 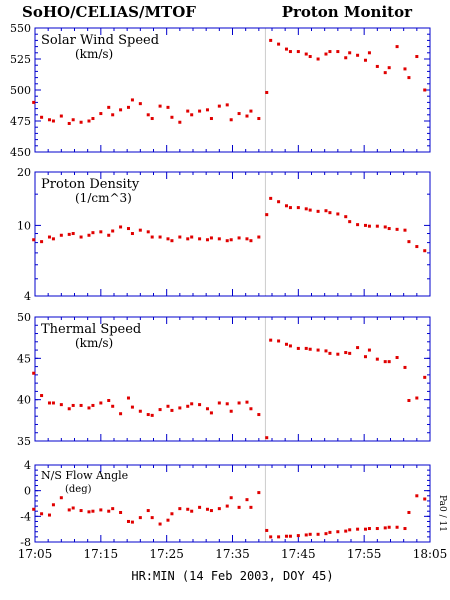 What do you see at coordinates (298, 554) in the screenshot?
I see `x-tick-label: 17:45` at bounding box center [298, 554].